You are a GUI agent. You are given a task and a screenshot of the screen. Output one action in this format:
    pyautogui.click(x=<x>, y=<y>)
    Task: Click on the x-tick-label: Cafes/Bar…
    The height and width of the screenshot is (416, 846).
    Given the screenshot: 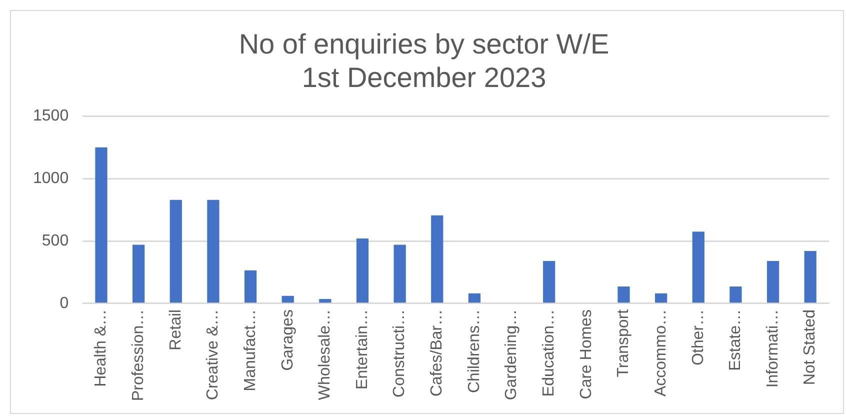 What is the action you would take?
    pyautogui.click(x=437, y=353)
    